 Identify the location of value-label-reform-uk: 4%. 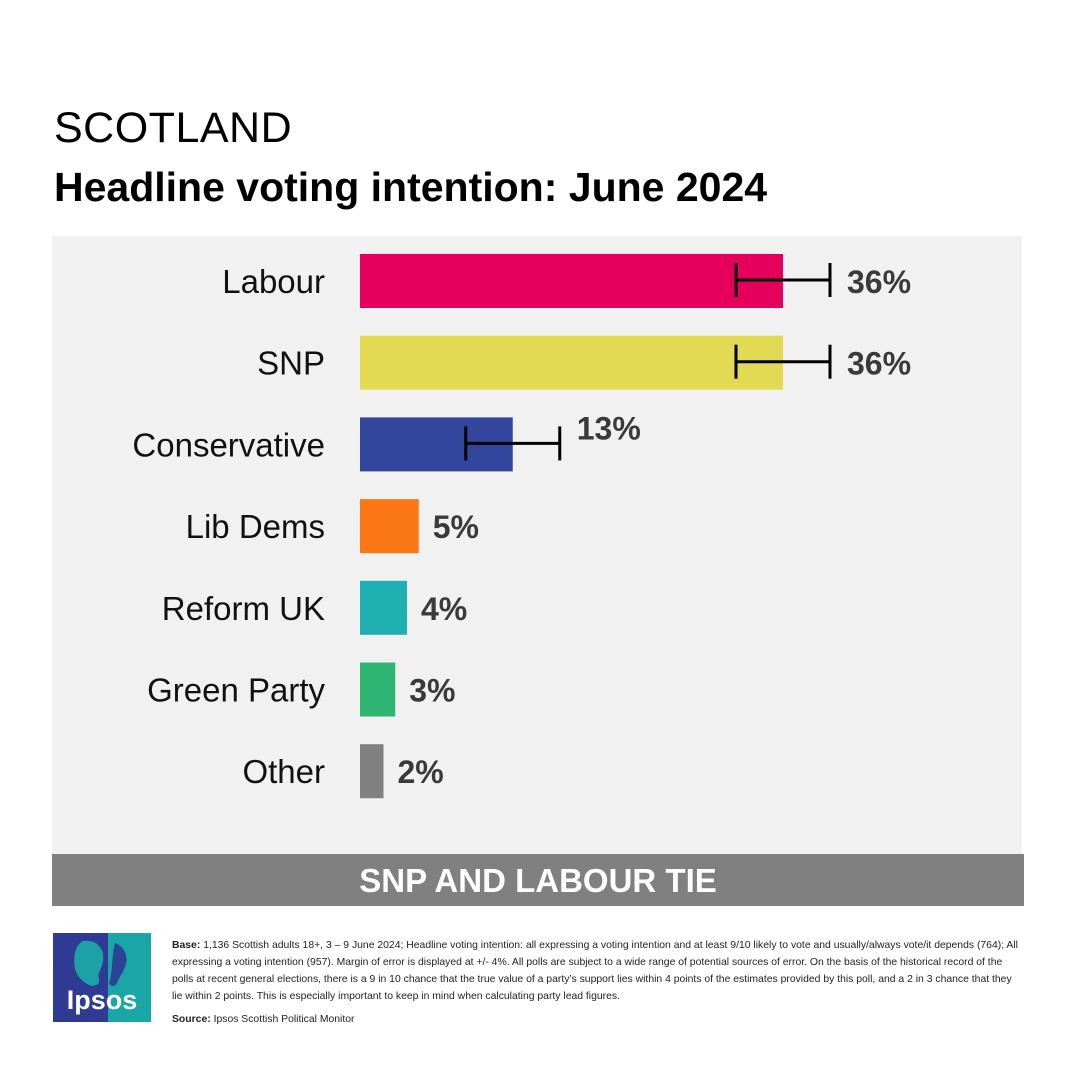
(444, 609).